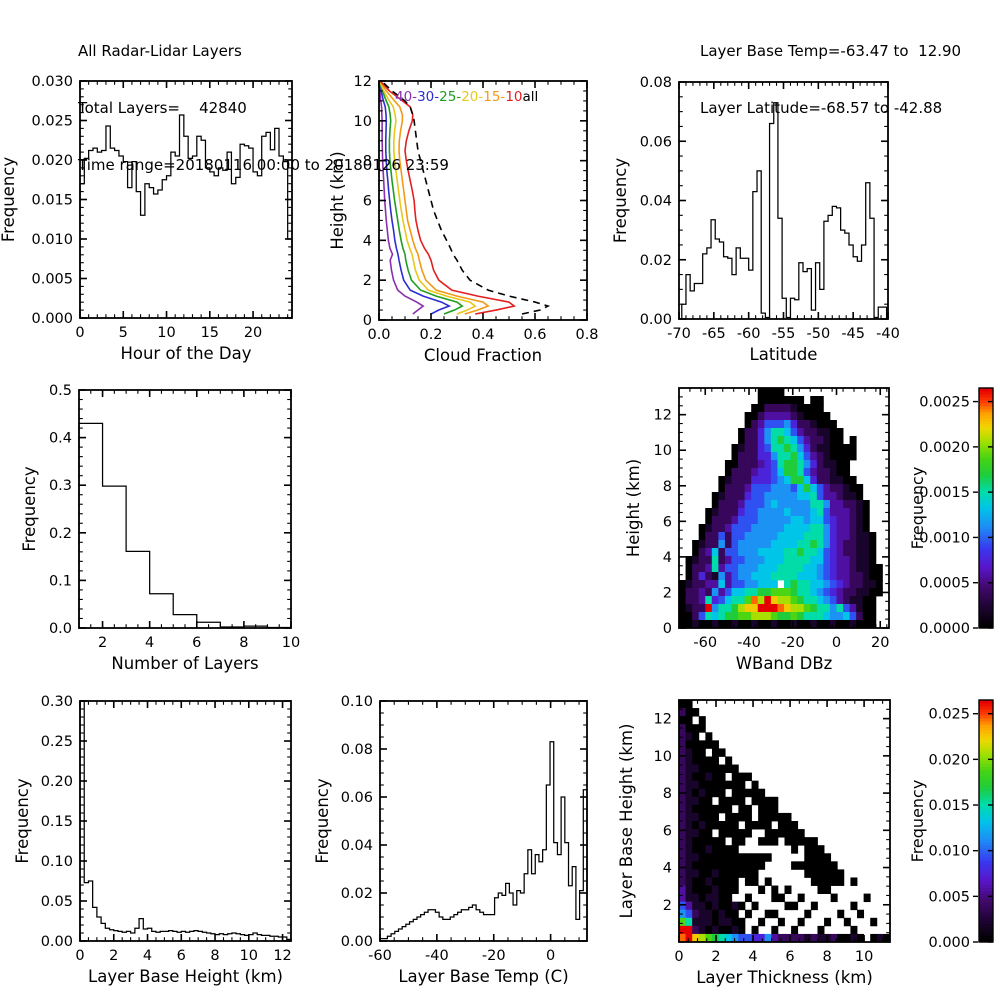 The width and height of the screenshot is (1000, 1004). What do you see at coordinates (944, 448) in the screenshot?
I see `colorbar-tick-label: 0.0020` at bounding box center [944, 448].